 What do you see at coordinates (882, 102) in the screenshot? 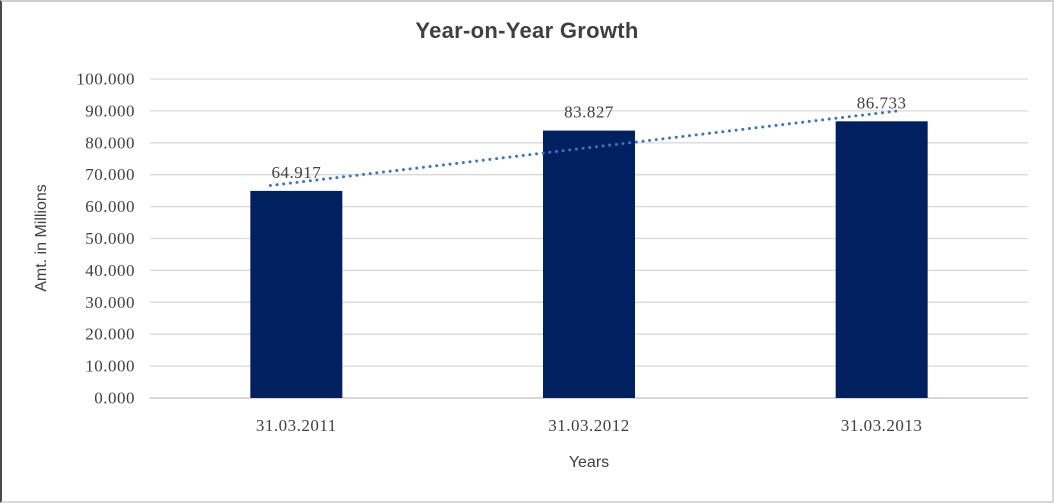
I see `data-label: 86.733` at bounding box center [882, 102].